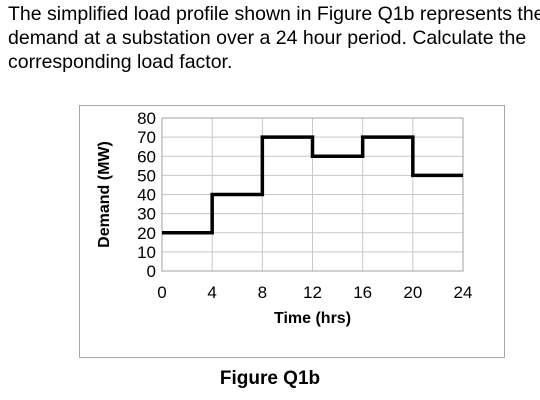 This screenshot has height=400, width=540. Describe the element at coordinates (312, 292) in the screenshot. I see `x-tick-label-3: 12` at that location.